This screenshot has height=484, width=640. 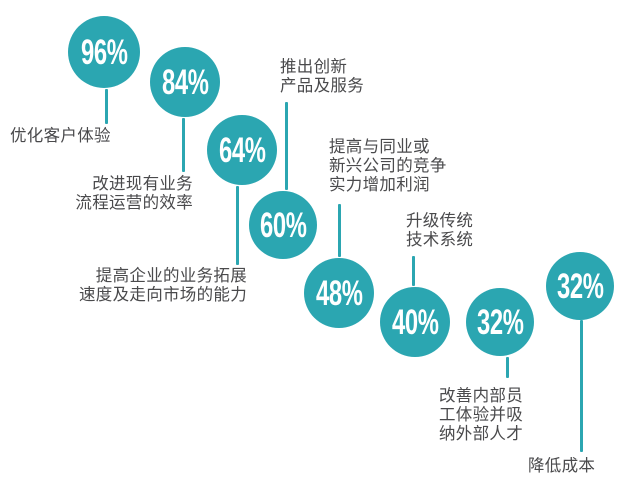 I want to click on bubble-1-96pct: 96%, so click(x=104, y=52).